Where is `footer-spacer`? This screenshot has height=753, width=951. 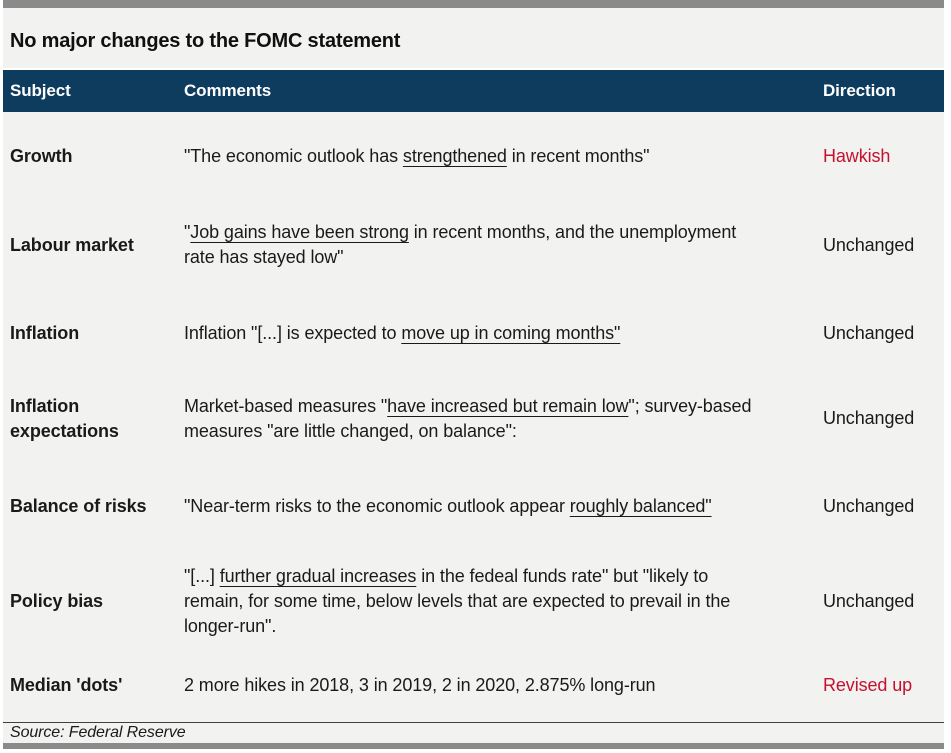
footer-spacer is located at coordinates (473, 720).